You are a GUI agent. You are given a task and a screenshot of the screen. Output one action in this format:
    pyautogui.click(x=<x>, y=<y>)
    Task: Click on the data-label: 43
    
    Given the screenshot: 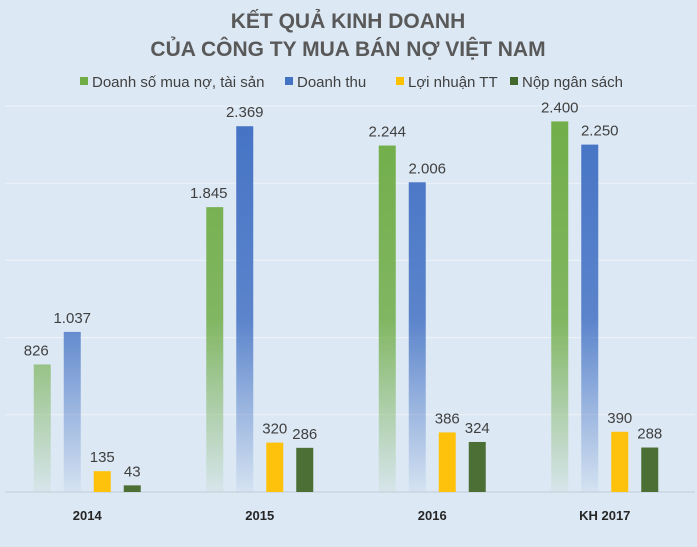 What is the action you would take?
    pyautogui.click(x=132, y=471)
    